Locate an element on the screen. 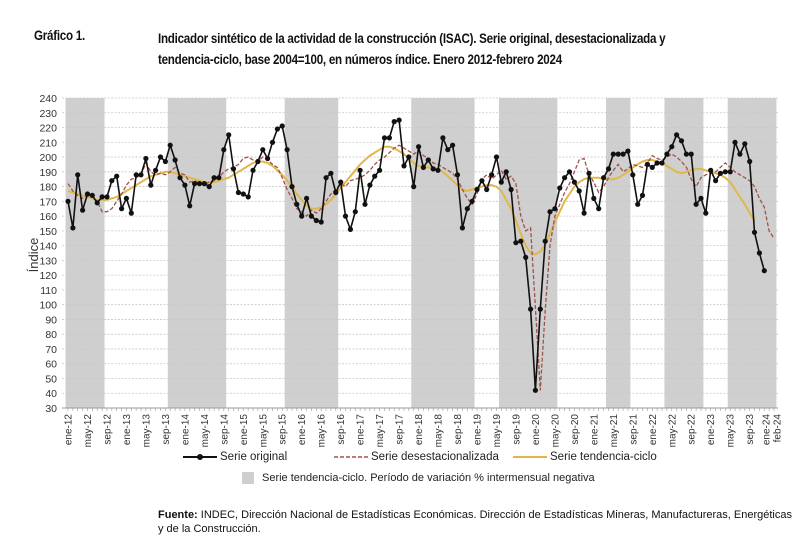  x-tick-label: may-15 is located at coordinates (263, 431).